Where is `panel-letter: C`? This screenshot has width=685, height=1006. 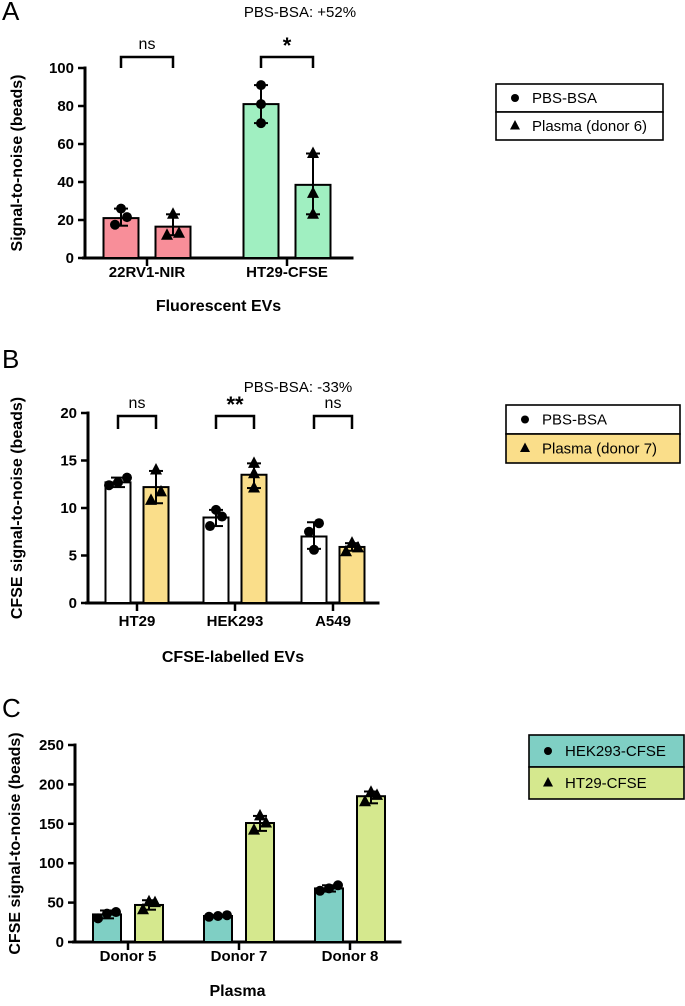 panel-letter: C is located at coordinates (11, 708).